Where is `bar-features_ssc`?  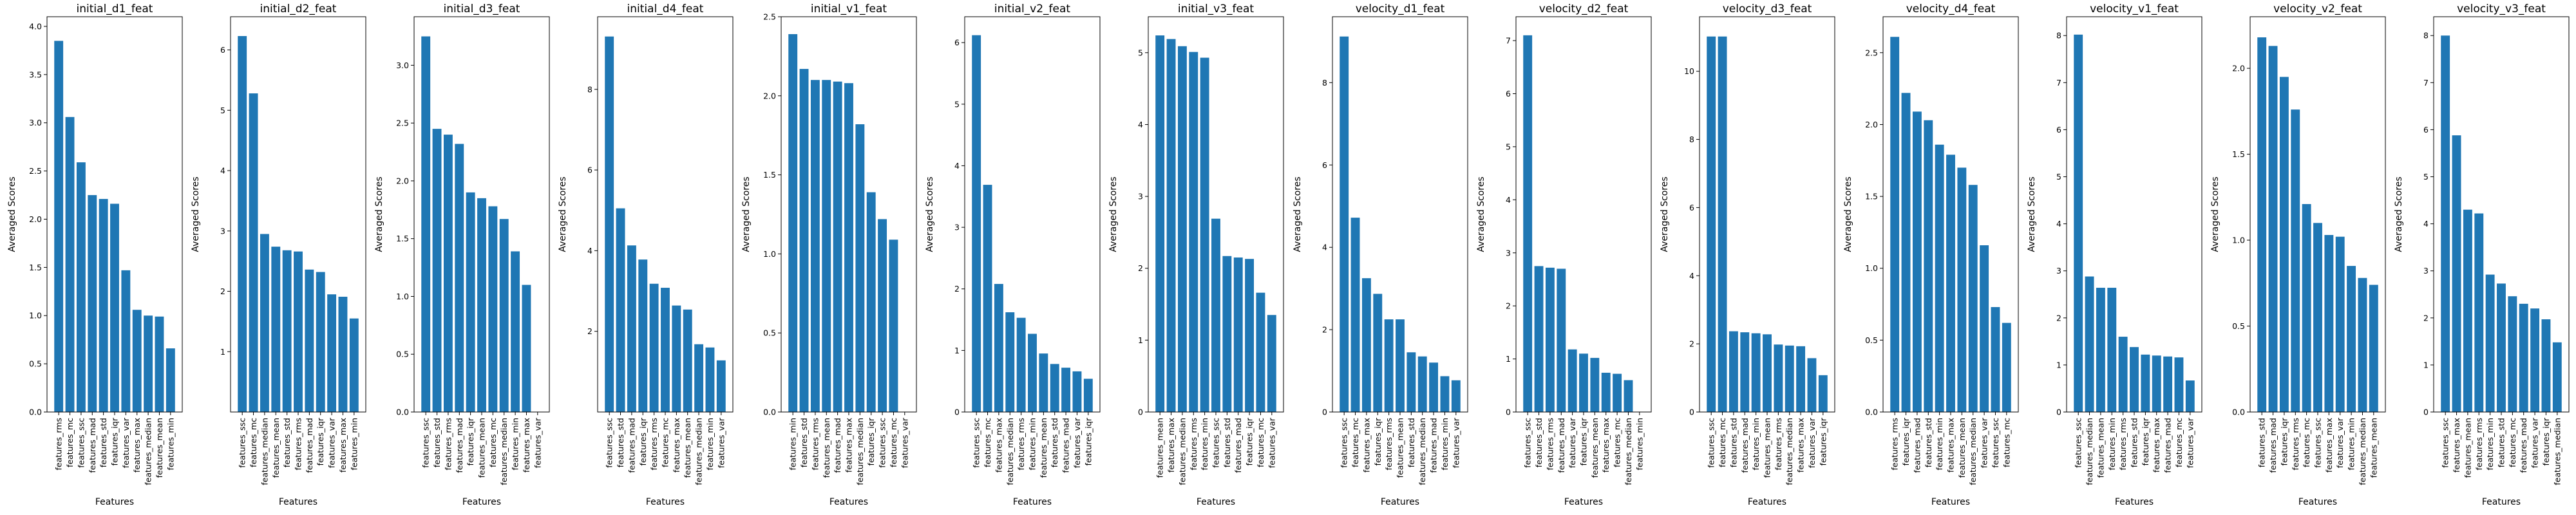
bar-features_ssc is located at coordinates (1345, 224).